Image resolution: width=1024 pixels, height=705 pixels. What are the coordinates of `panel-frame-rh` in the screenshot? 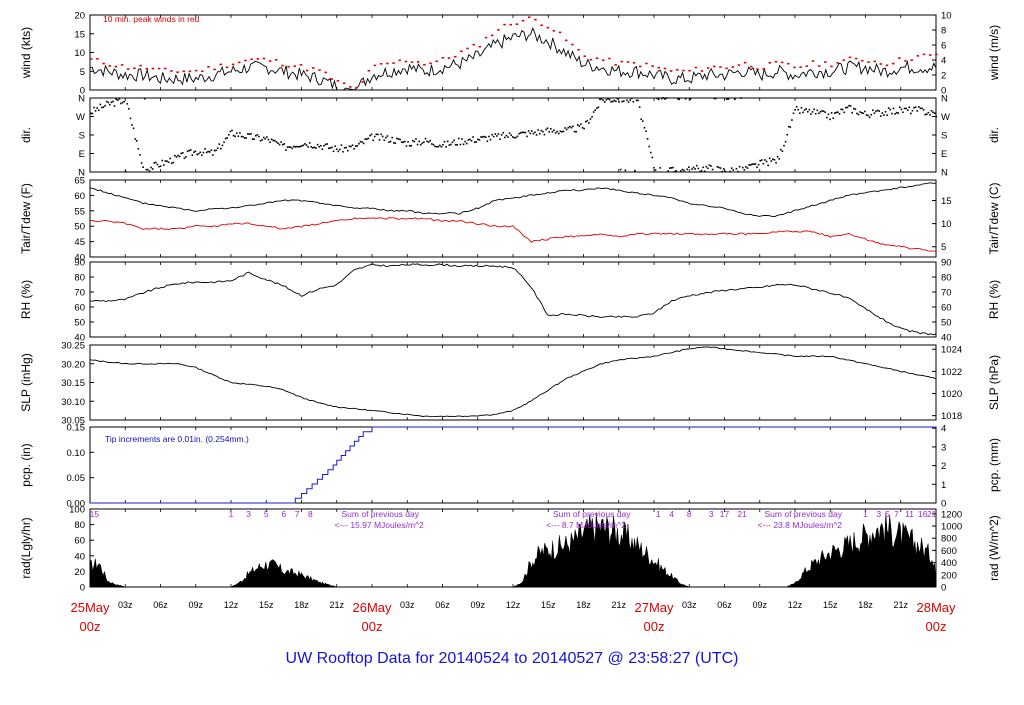 It's located at (513, 299).